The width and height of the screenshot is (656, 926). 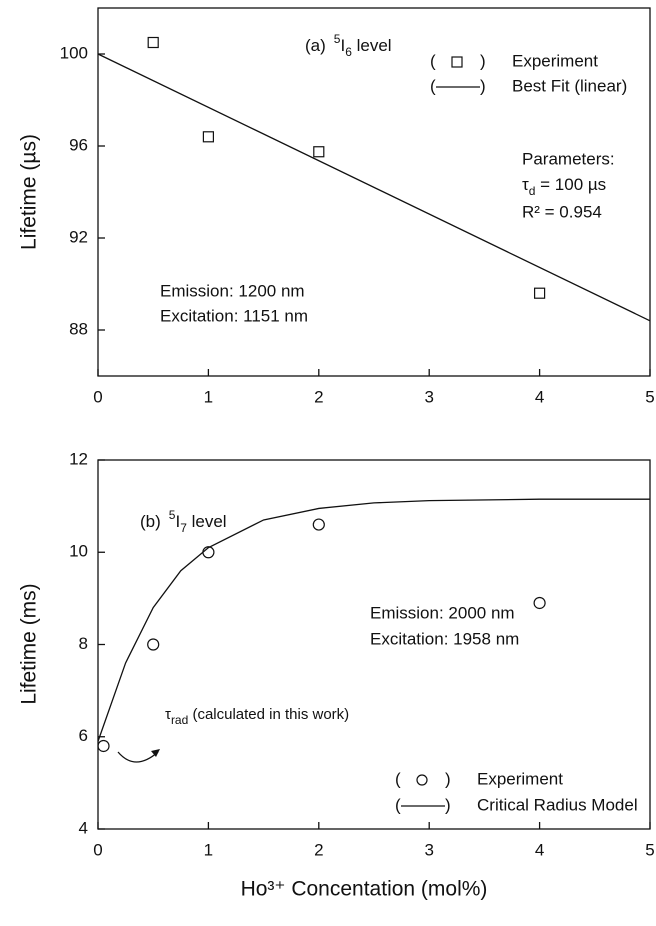 I want to click on arrow-head, so click(x=155, y=753).